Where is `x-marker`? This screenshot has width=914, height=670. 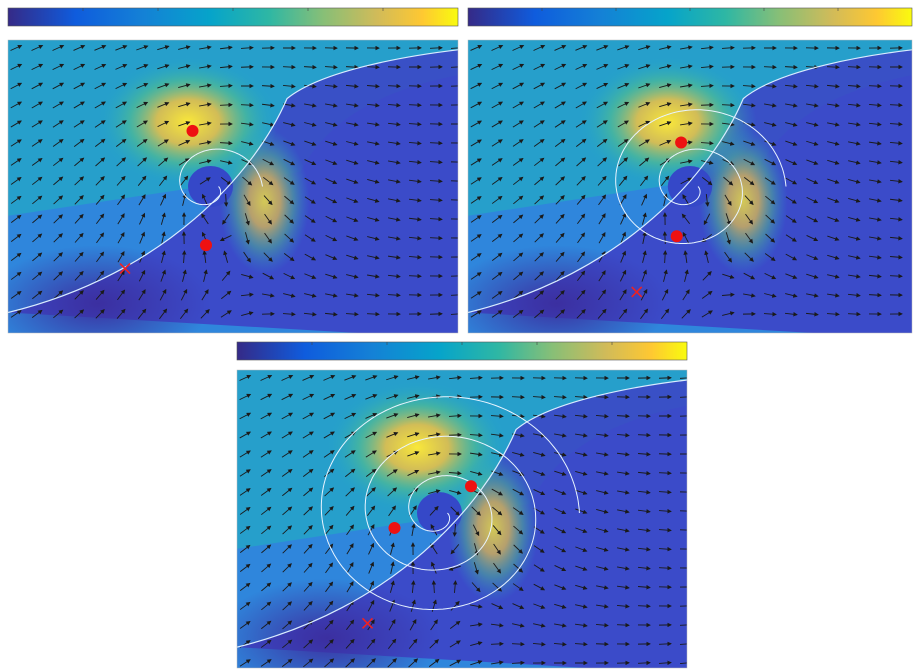
x-marker is located at coordinates (637, 292).